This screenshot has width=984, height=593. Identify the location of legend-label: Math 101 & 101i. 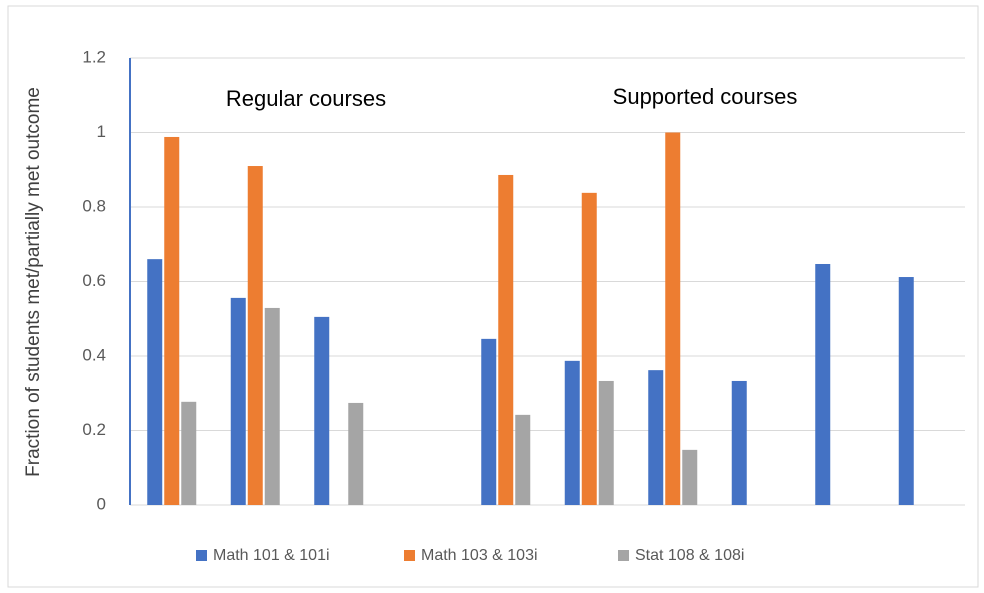
(271, 555).